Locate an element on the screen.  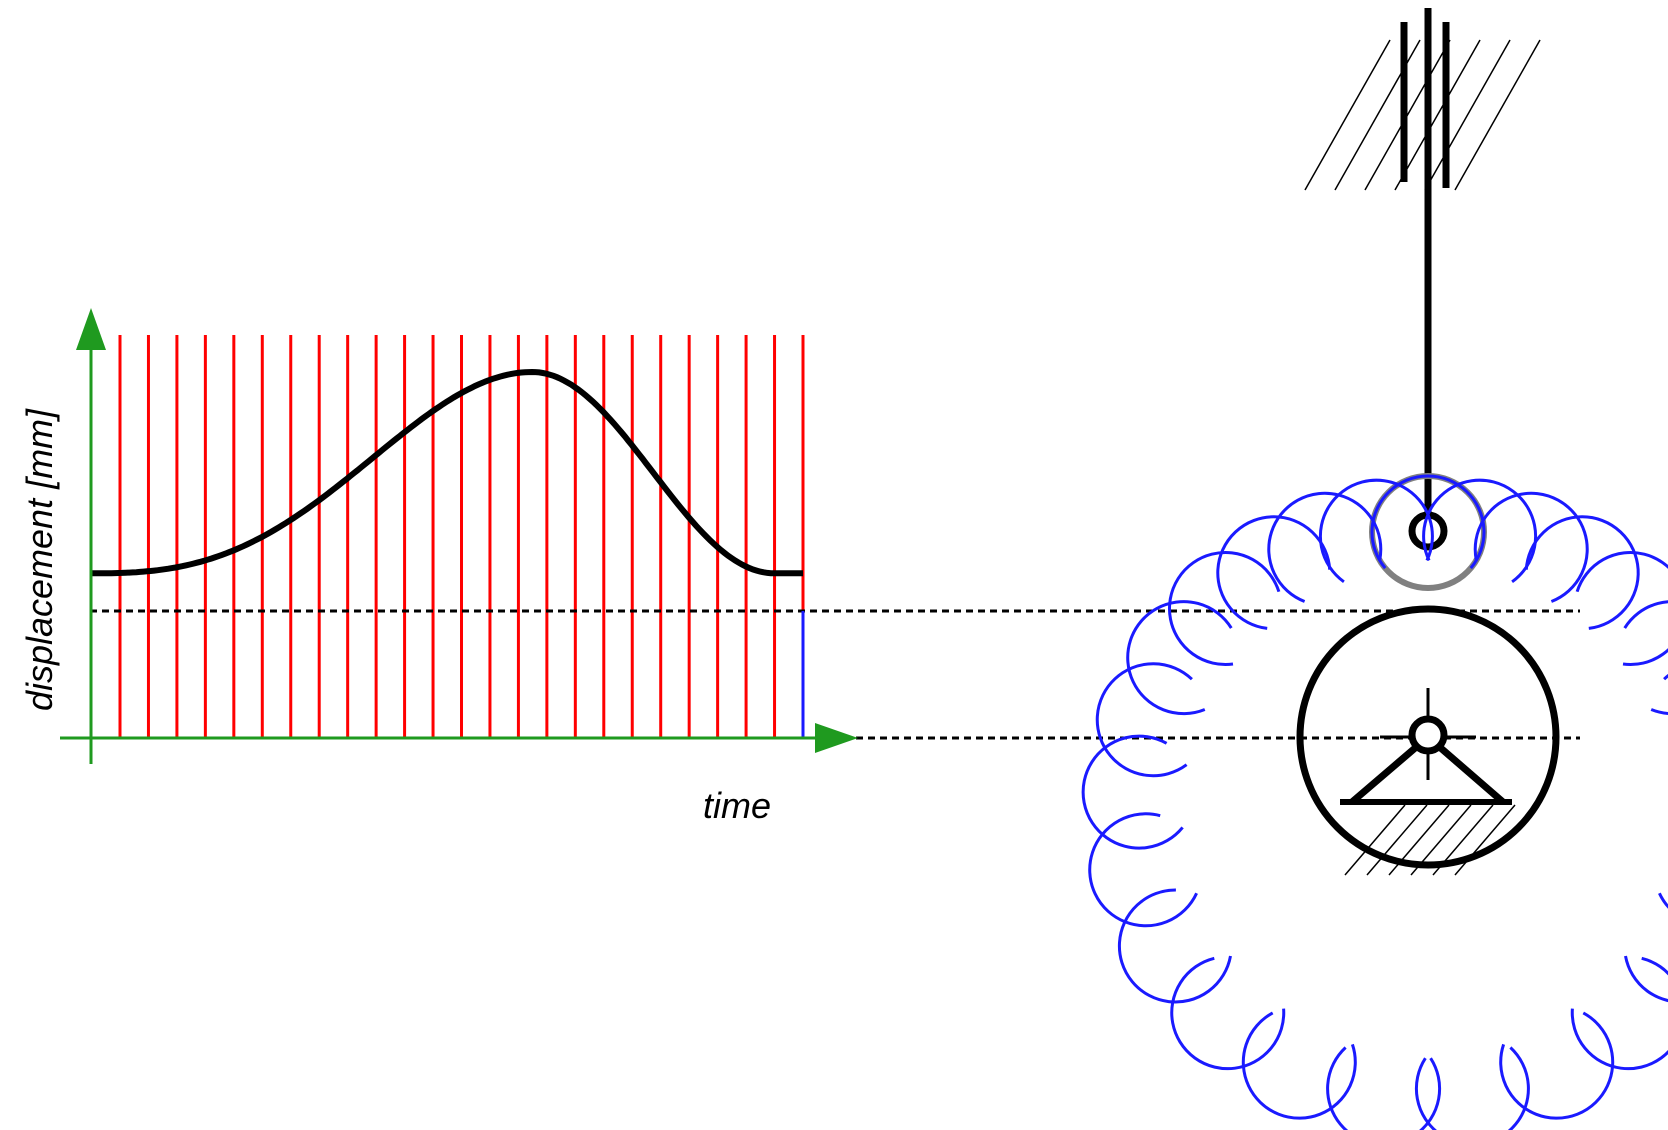
cam-base-circle is located at coordinates (1428, 737).